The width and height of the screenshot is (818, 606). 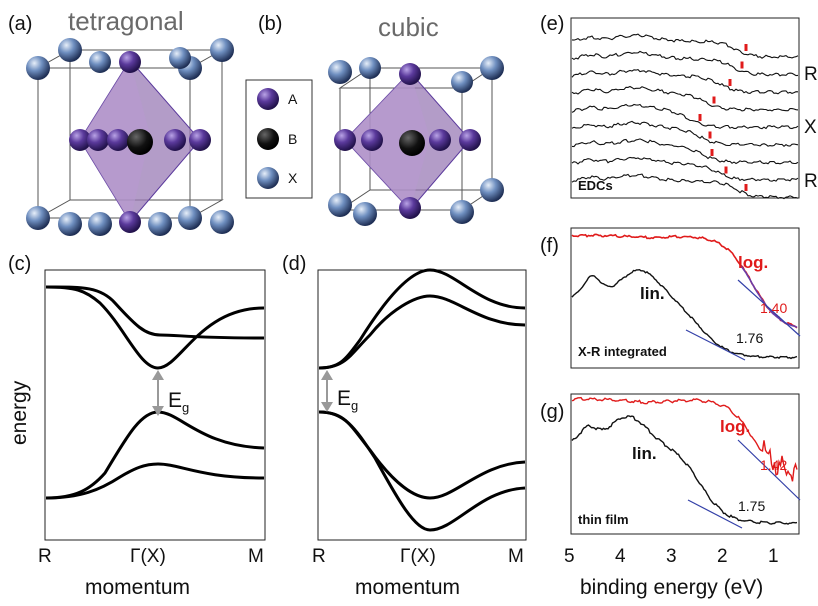 What do you see at coordinates (270, 24) in the screenshot?
I see `panel-label-b: (b)` at bounding box center [270, 24].